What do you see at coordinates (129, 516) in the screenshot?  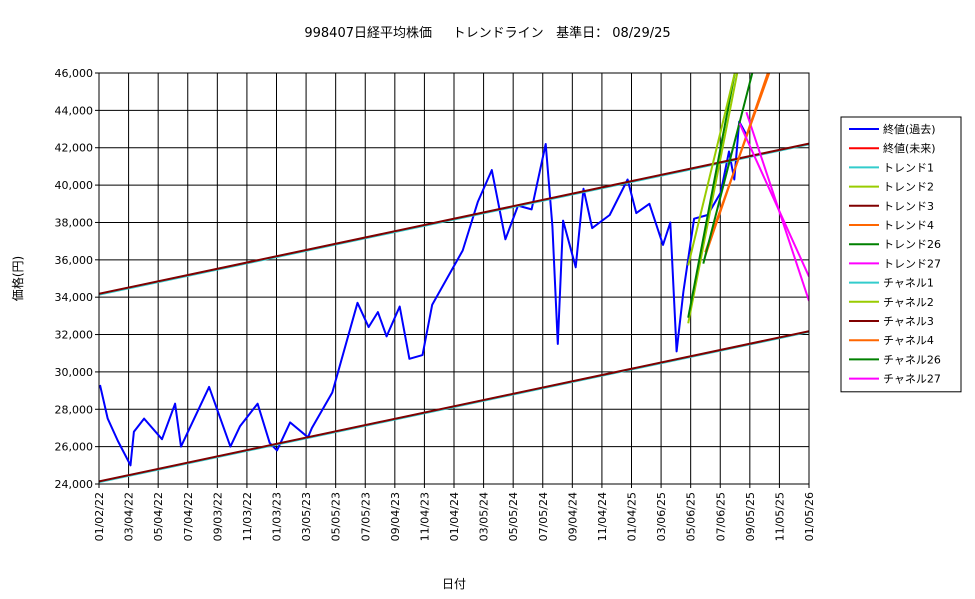 I see `x-tick-label: 03/04/22` at bounding box center [129, 516].